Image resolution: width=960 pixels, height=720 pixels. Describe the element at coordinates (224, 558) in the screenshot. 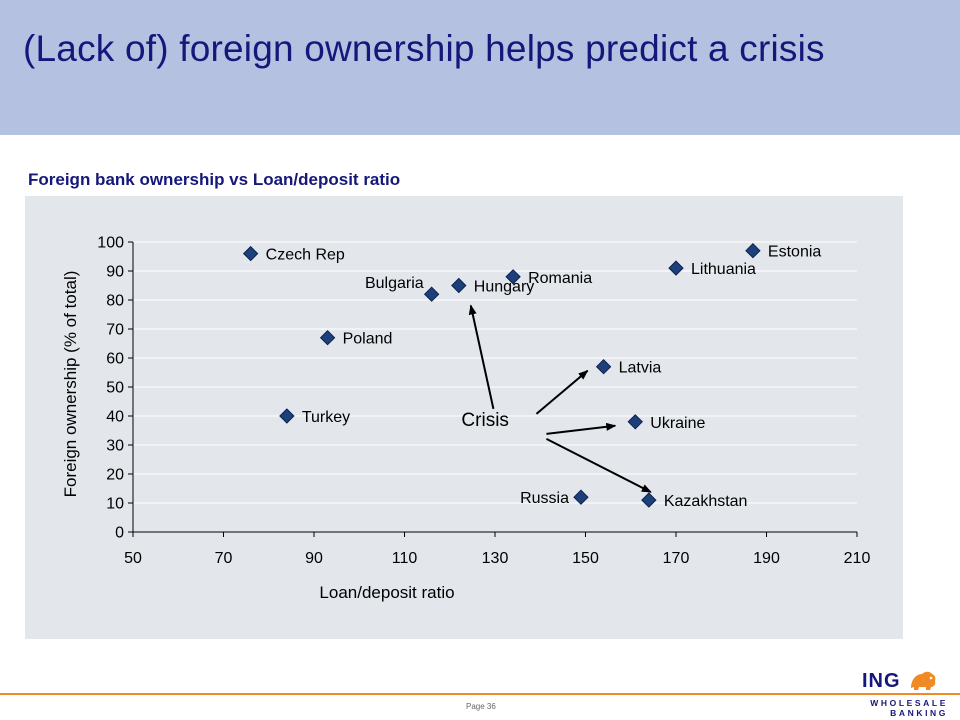

I see `x-tick-label: 70` at that location.